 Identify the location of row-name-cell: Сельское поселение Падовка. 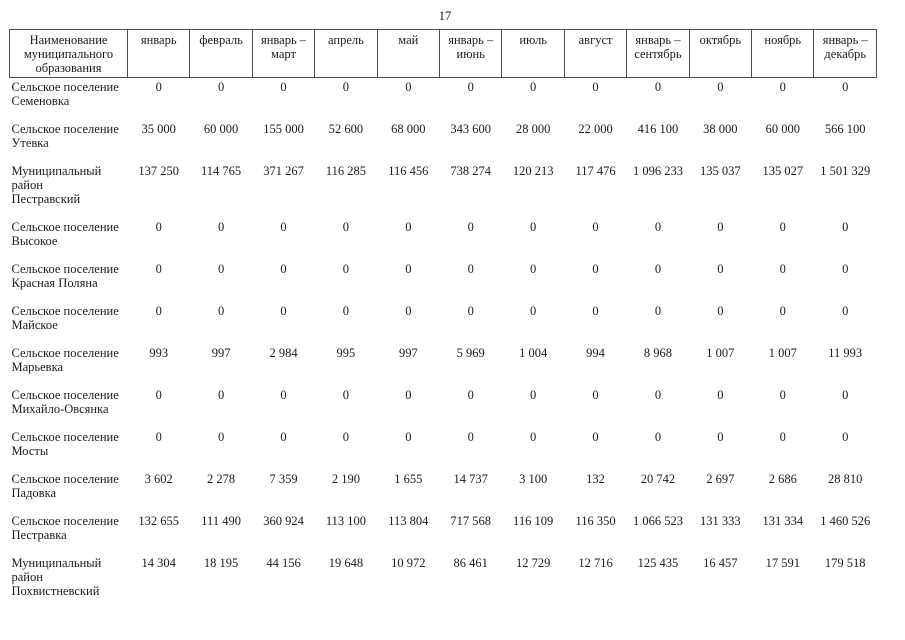
(65, 486).